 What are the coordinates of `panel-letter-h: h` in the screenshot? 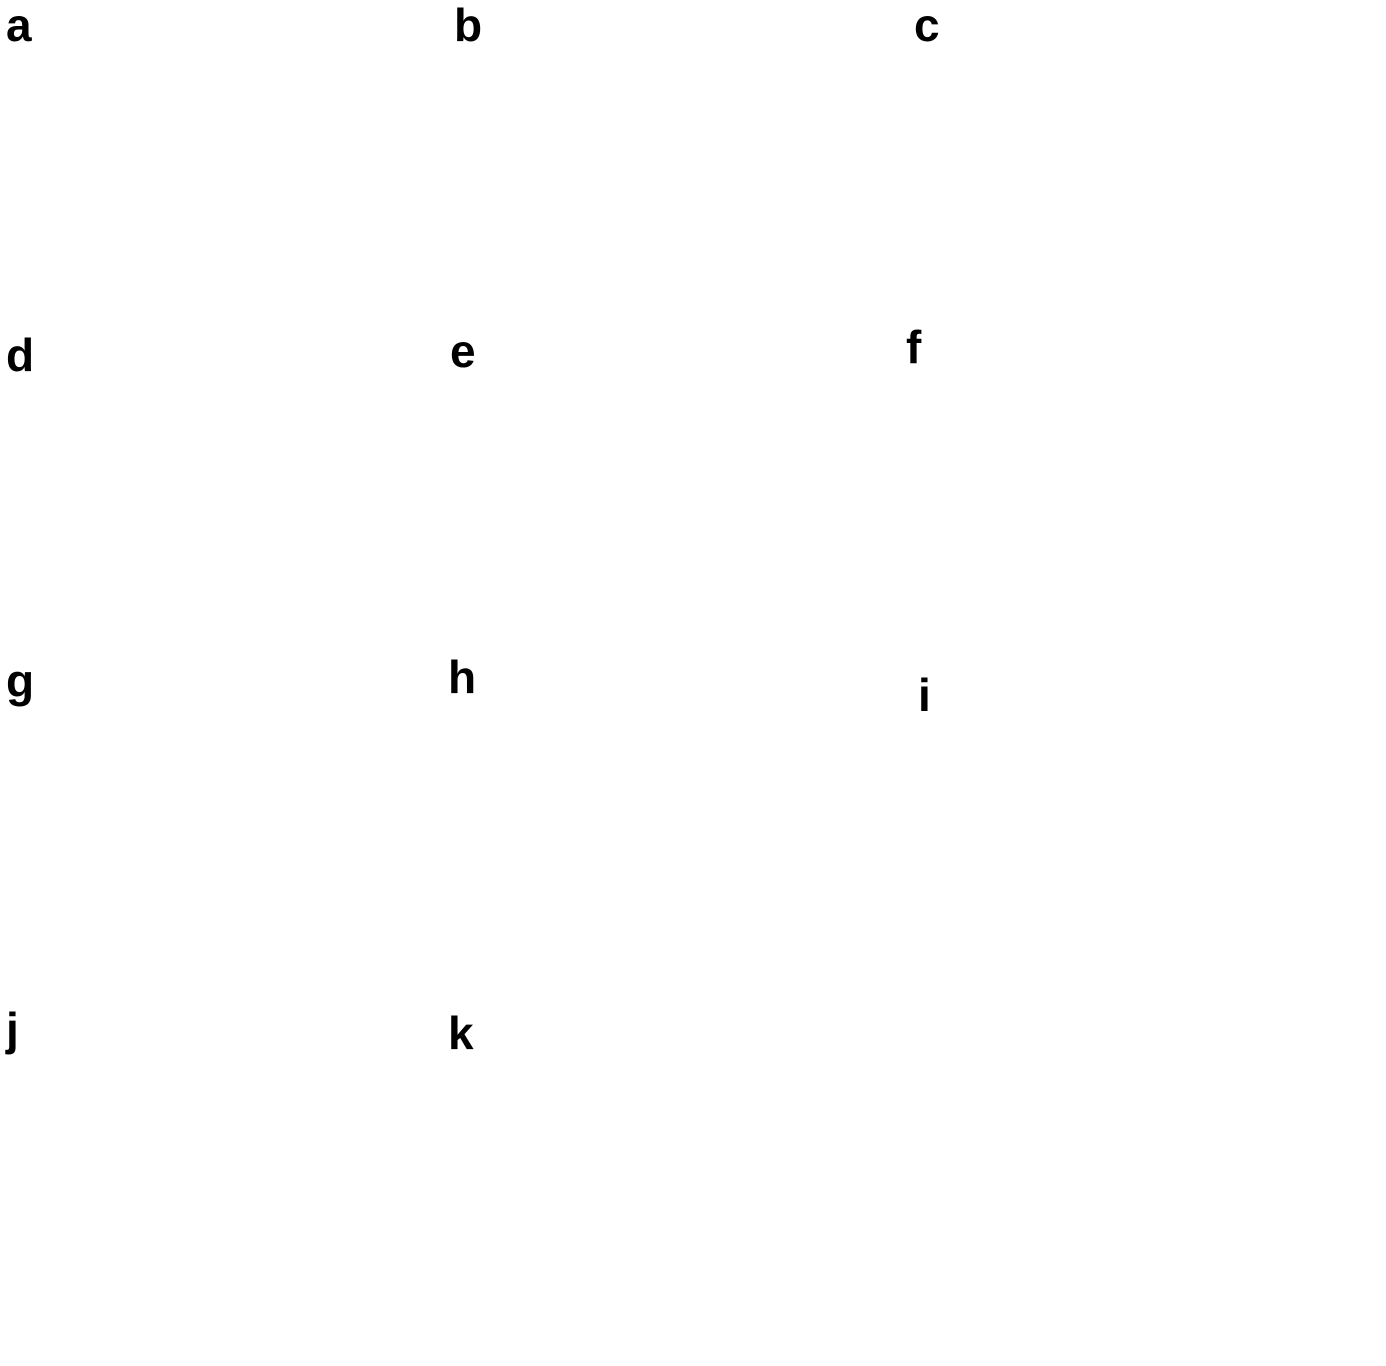 It's located at (462, 677).